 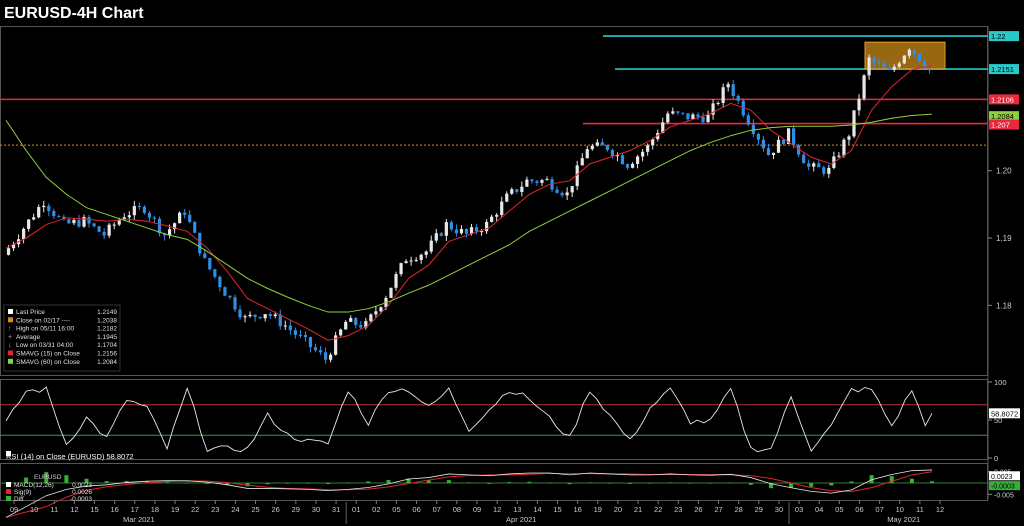 I want to click on x-month-label: Mar 2021, so click(x=139, y=519).